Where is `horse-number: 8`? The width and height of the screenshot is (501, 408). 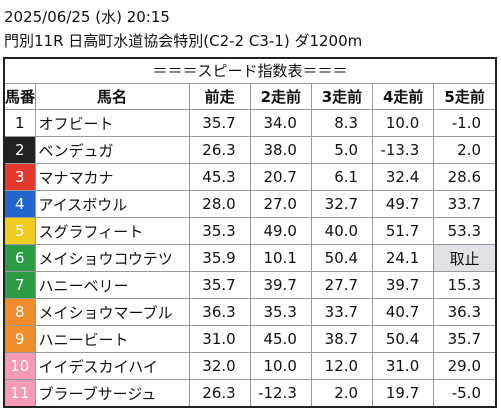
horse-number: 8 is located at coordinates (20, 312).